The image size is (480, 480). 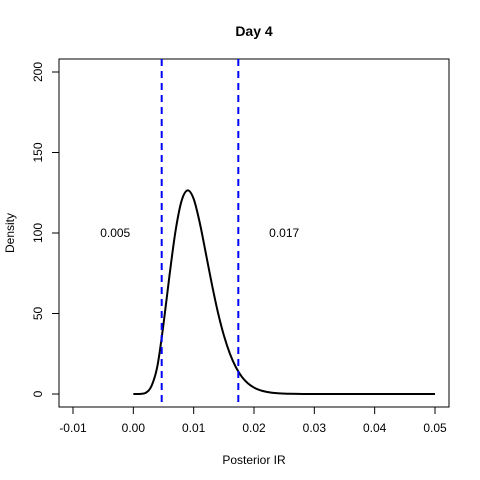 I want to click on x-tick-label: 0.02, so click(x=254, y=428).